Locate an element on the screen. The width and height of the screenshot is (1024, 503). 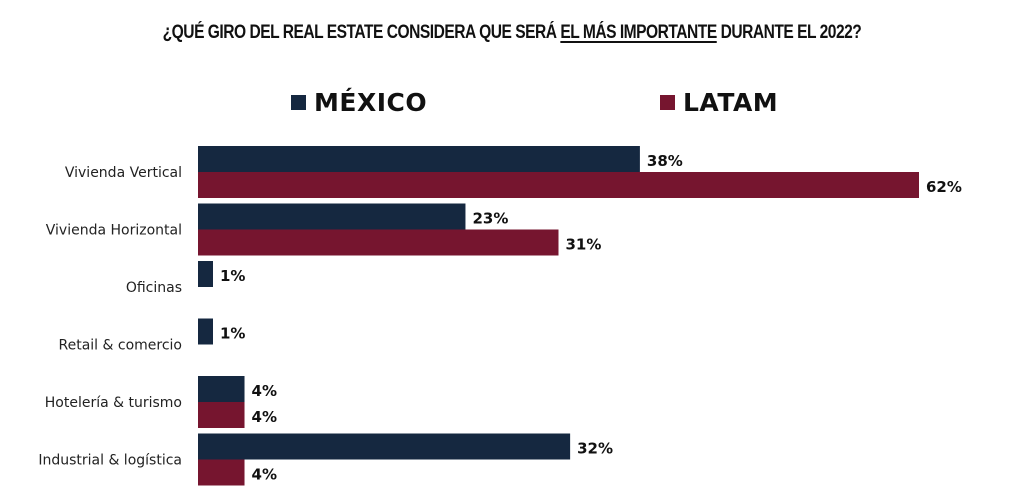
bar-latam-industrial-logistica is located at coordinates (221, 472).